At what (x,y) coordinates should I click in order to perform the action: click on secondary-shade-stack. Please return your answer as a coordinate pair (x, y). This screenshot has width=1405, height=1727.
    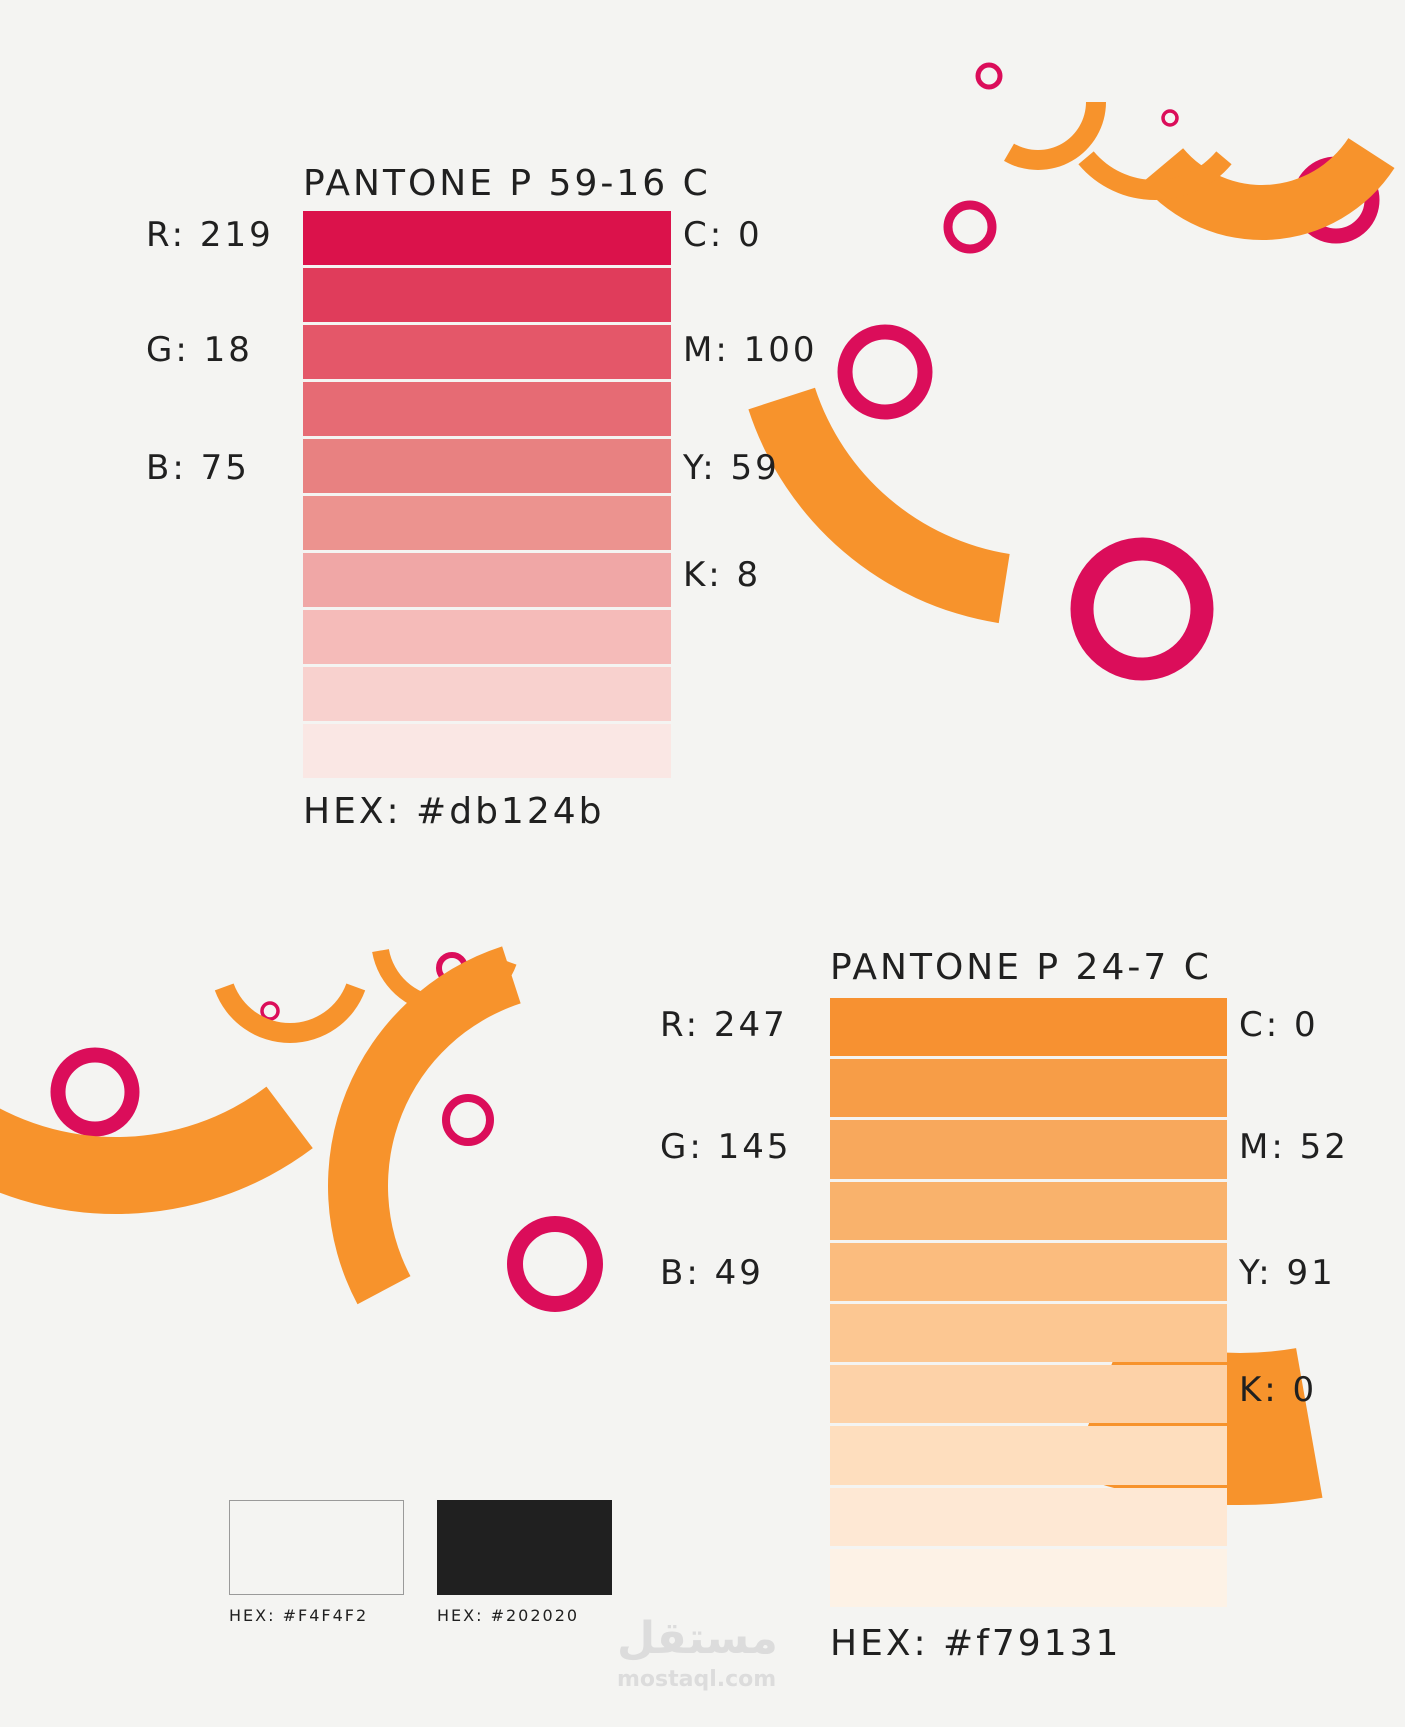
    Looking at the image, I should click on (1028, 1303).